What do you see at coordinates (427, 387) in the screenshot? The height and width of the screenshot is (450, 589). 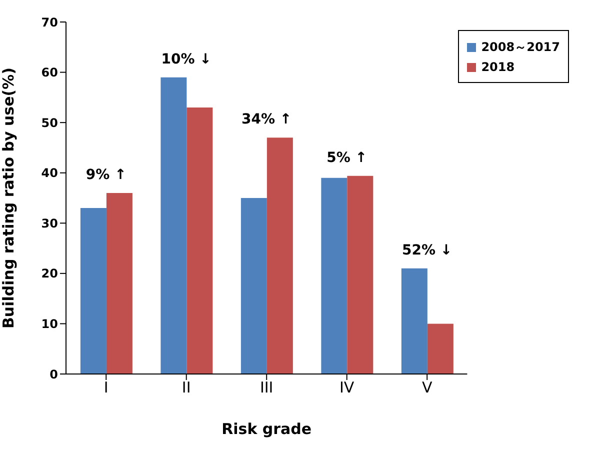 I see `x-tick-label: V` at bounding box center [427, 387].